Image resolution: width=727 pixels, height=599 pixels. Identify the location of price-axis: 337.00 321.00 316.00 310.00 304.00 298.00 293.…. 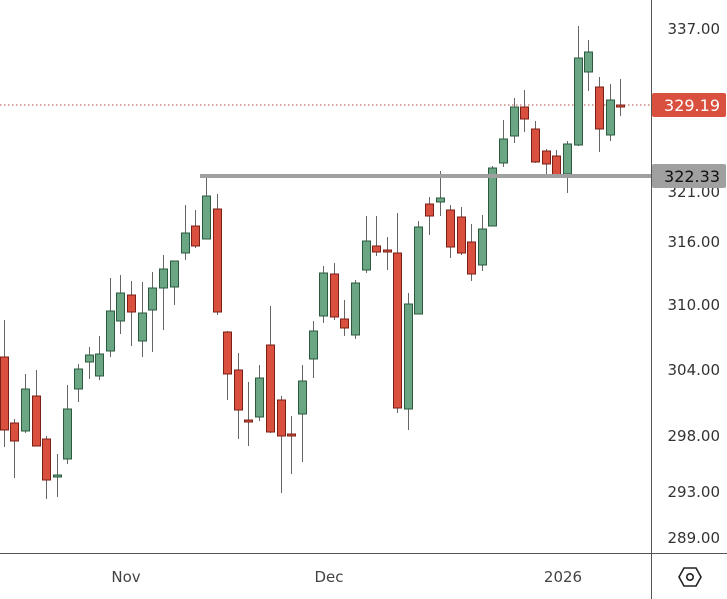
(689, 276).